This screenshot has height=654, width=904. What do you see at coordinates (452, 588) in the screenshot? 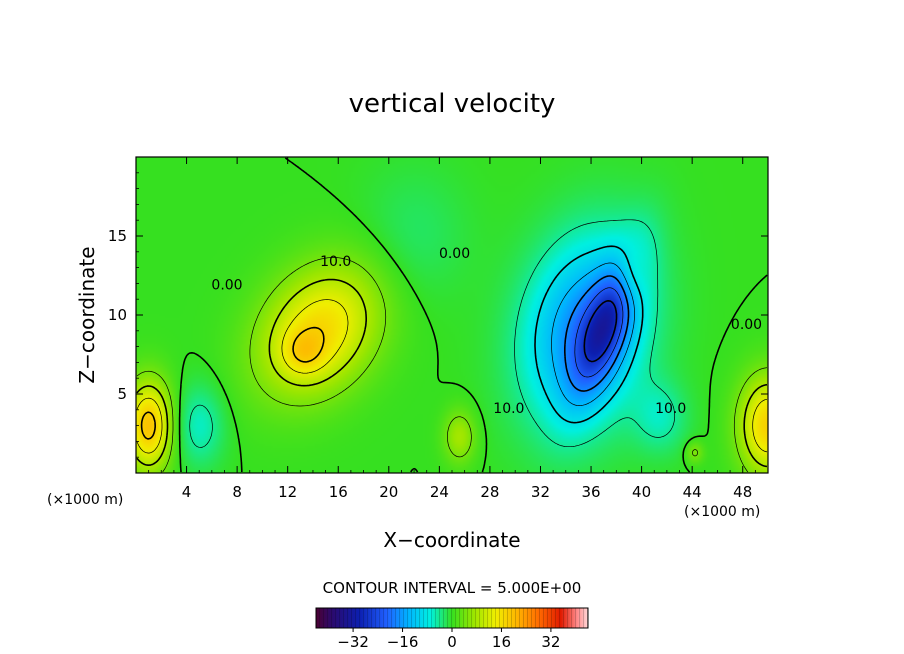
I see `contour-interval-label: CONTOUR INTERVAL = 5.000E+00` at bounding box center [452, 588].